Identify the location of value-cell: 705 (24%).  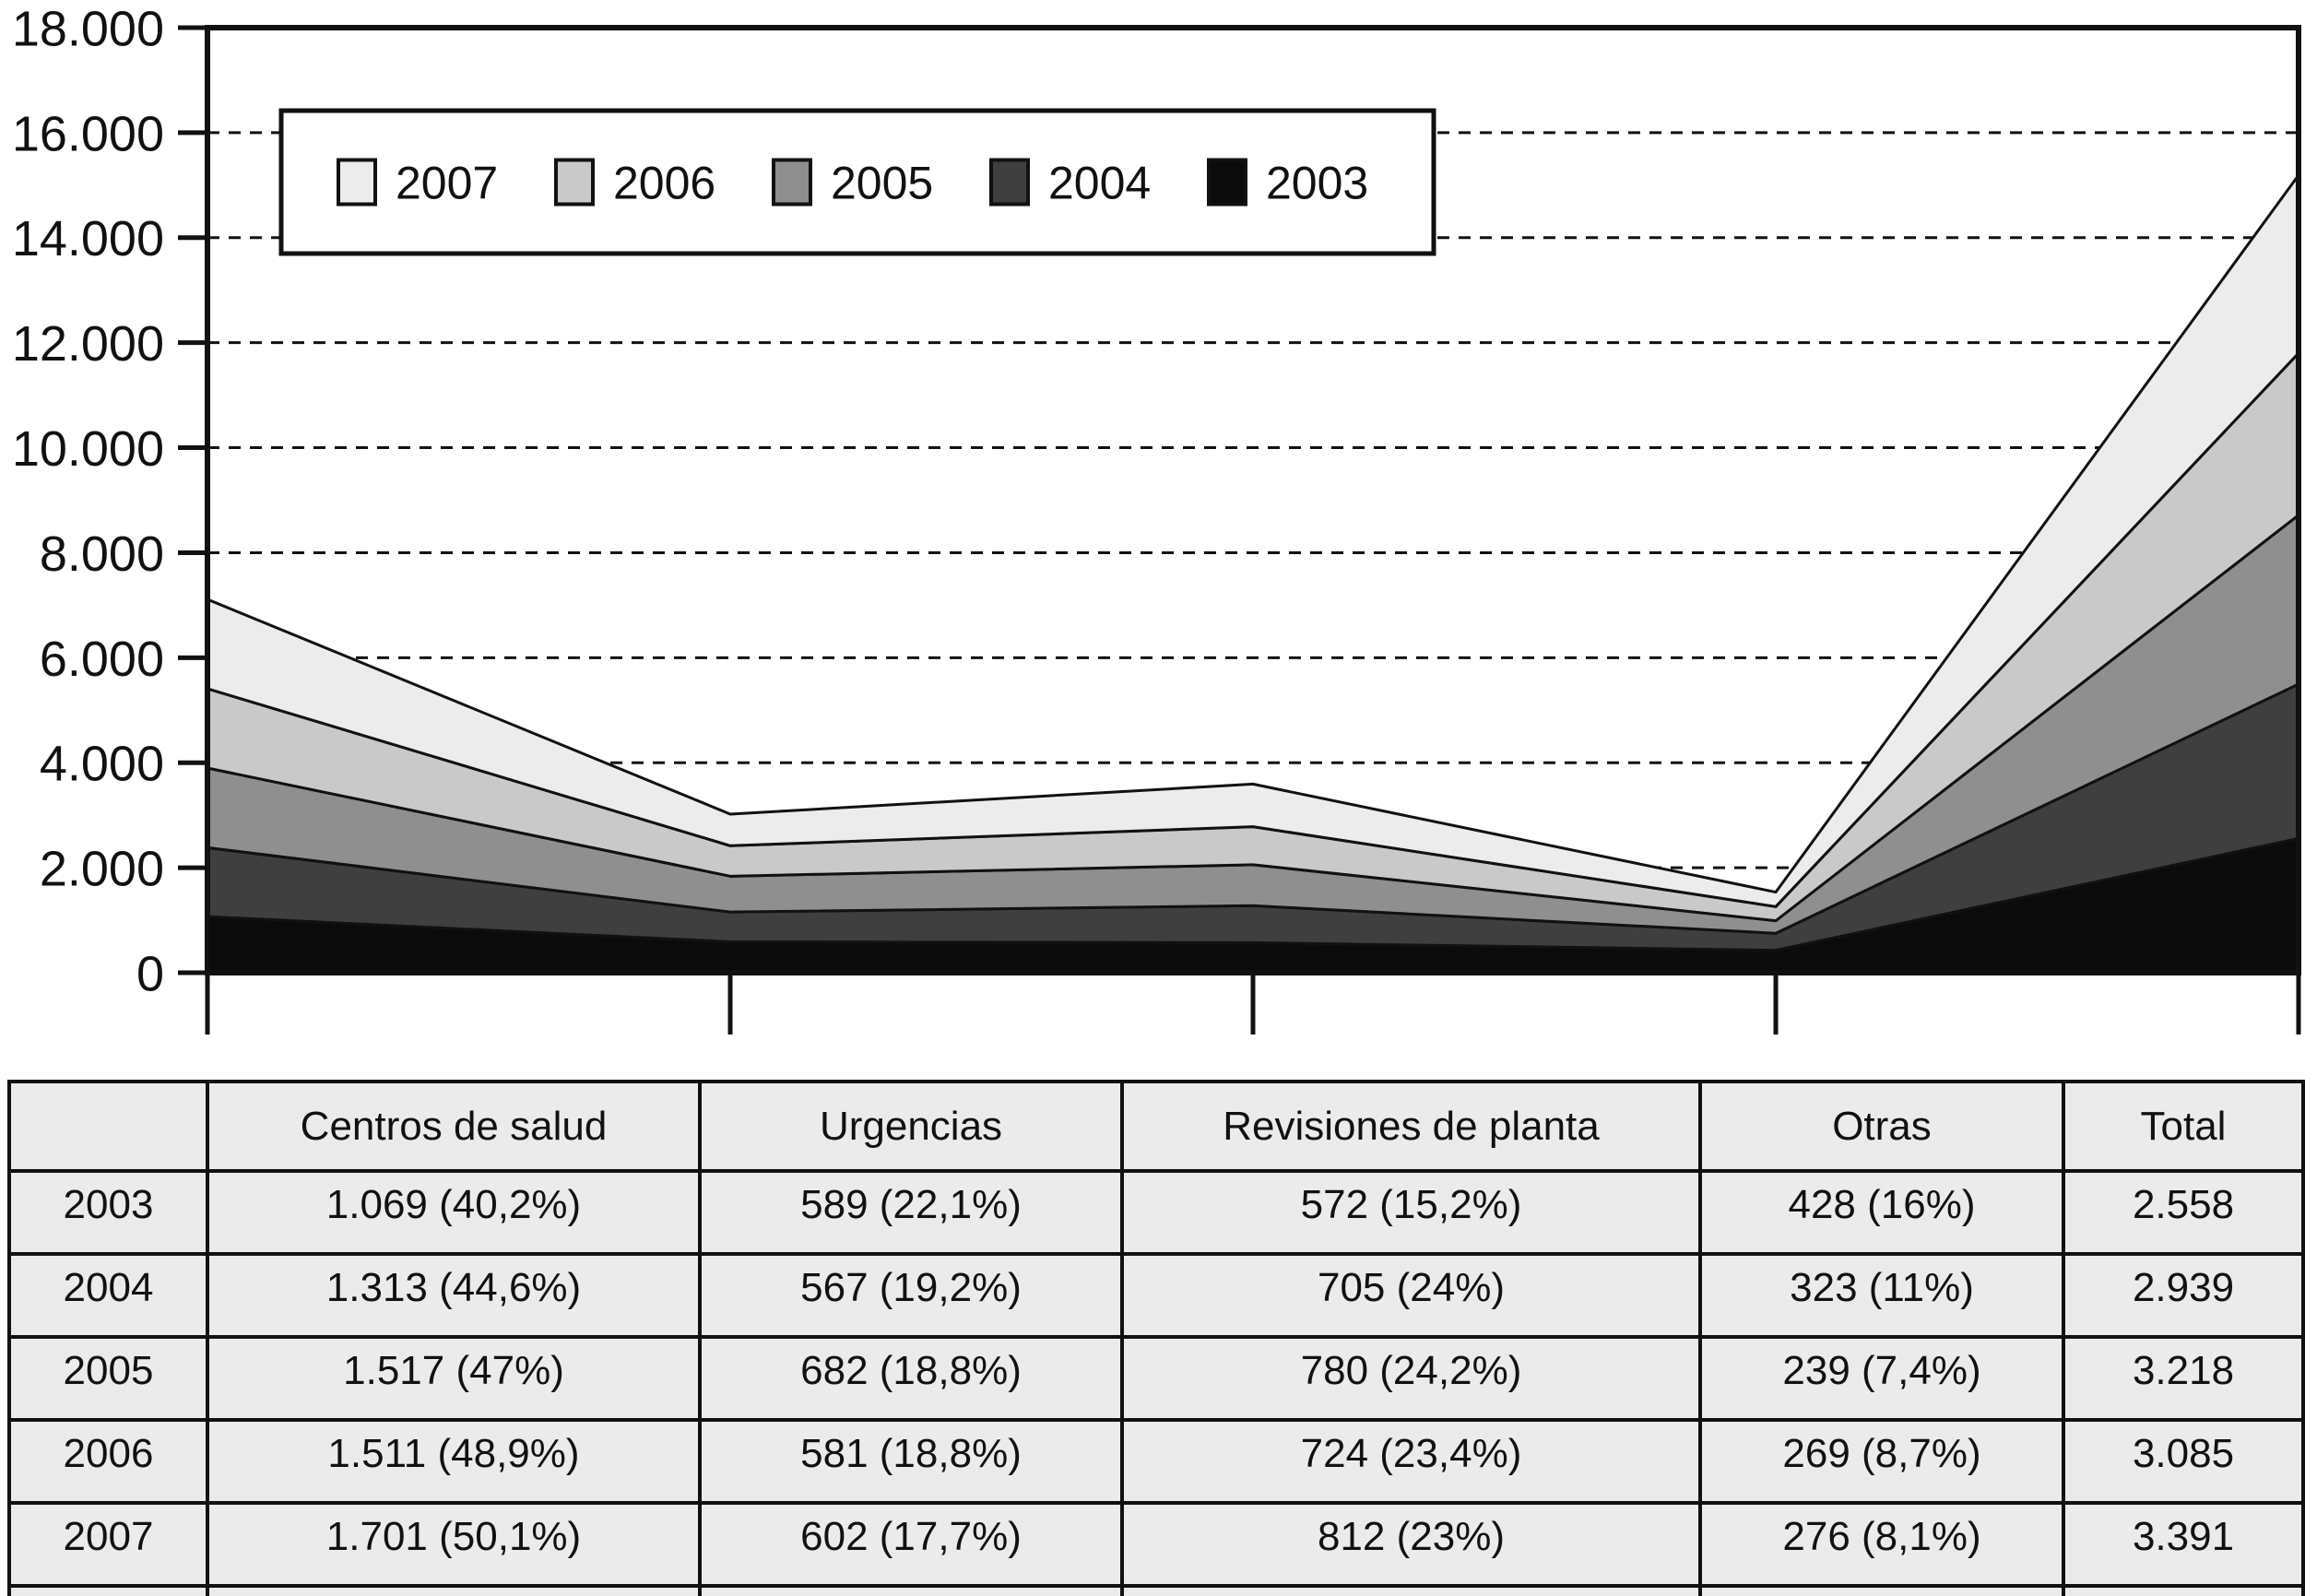
(1411, 1295).